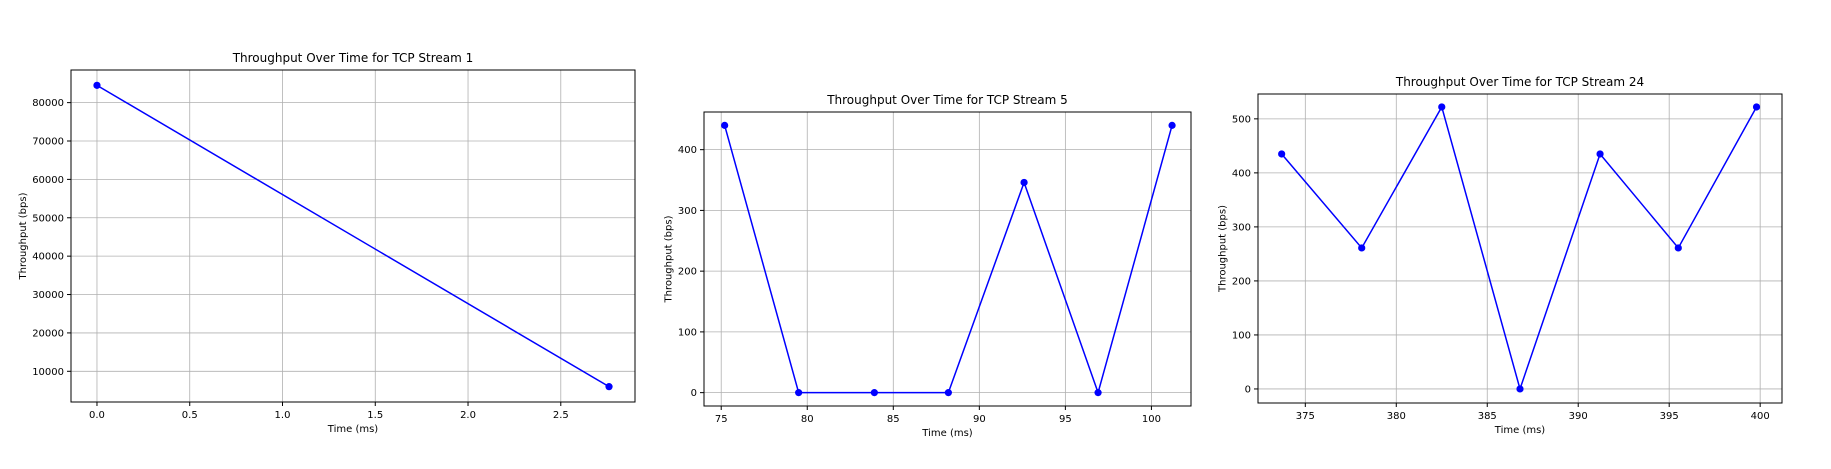 This screenshot has width=1831, height=469. Describe the element at coordinates (1241, 119) in the screenshot. I see `y-tick-label: 500` at that location.